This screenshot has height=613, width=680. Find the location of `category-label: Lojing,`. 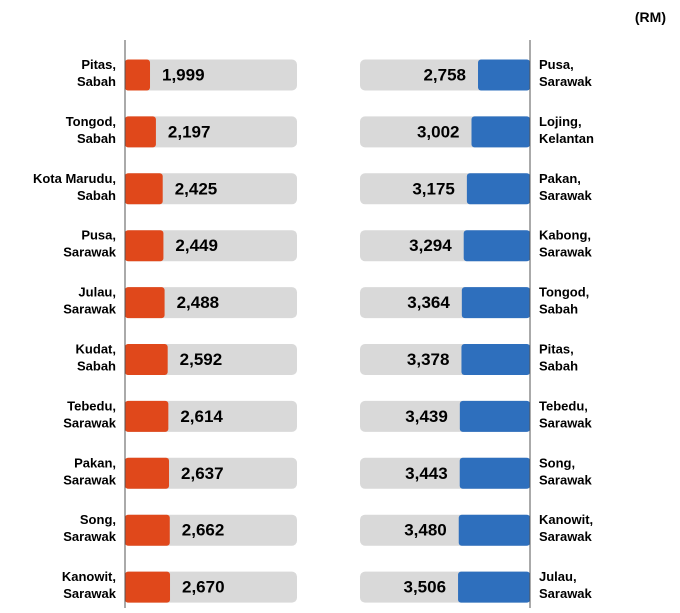

category-label: Lojing, is located at coordinates (560, 121).